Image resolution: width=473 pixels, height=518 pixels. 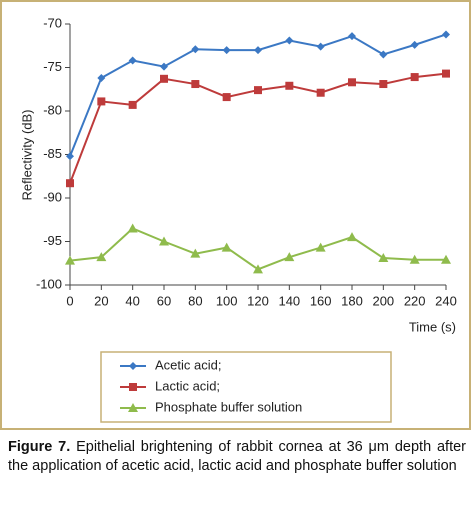 I want to click on y-tick-label: -80, so click(x=52, y=109).